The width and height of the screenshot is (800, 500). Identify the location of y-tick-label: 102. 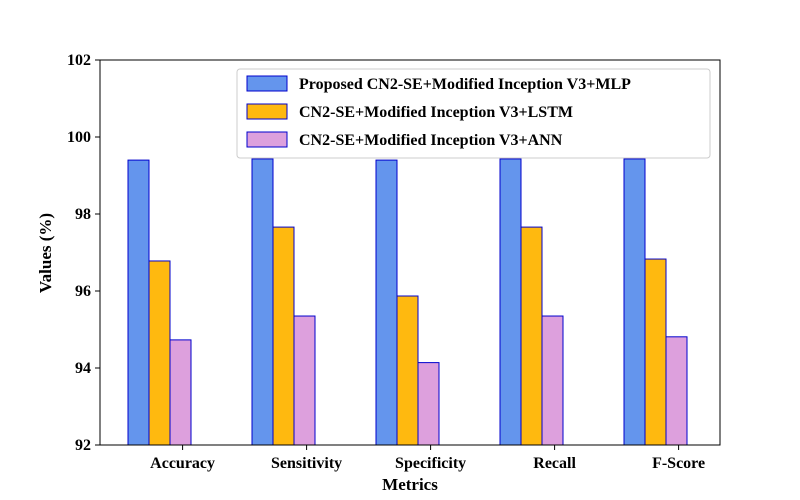
(79, 60).